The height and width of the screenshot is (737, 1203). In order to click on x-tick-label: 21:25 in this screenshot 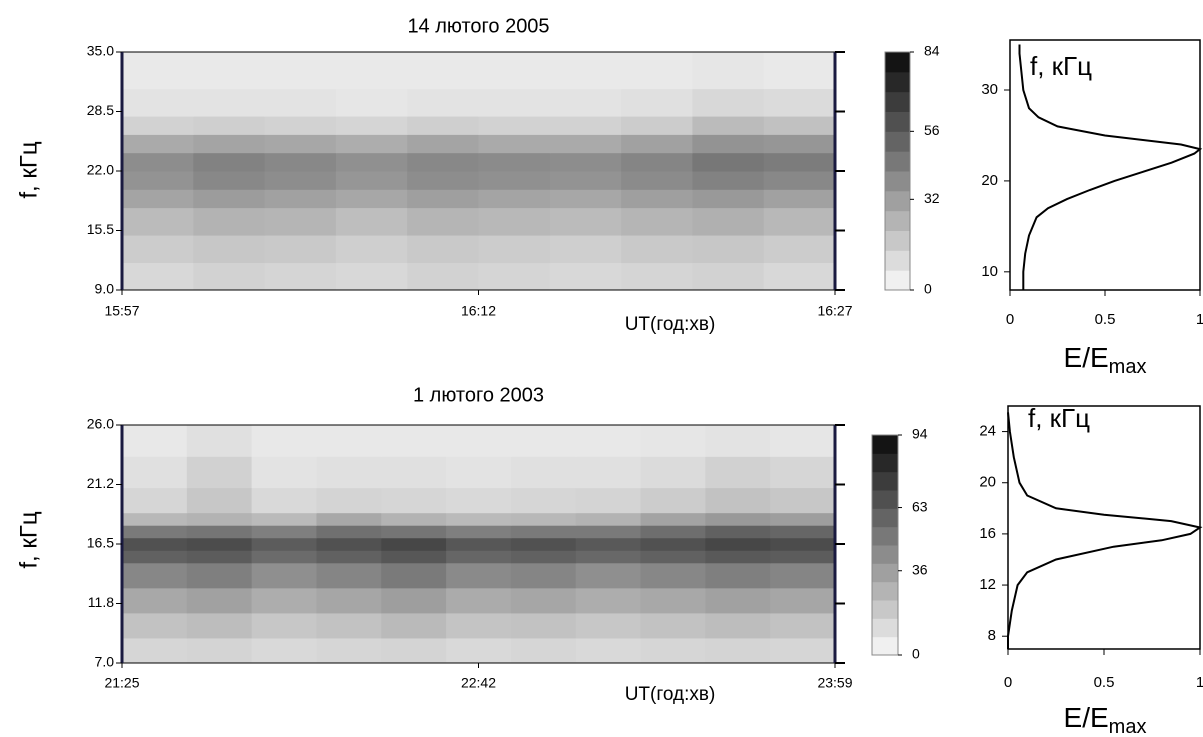, I will do `click(121, 683)`.